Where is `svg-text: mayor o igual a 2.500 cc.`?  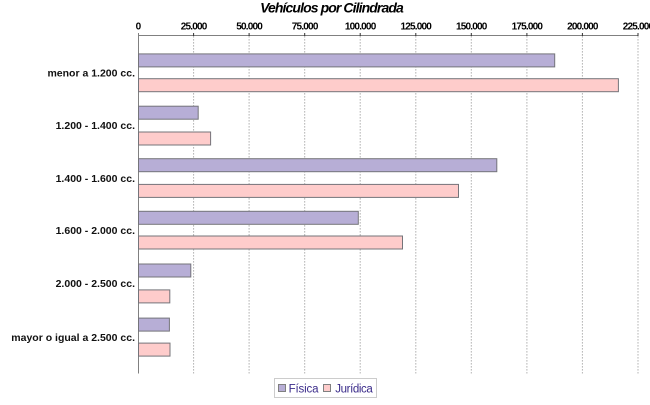
svg-text: mayor o igual a 2.500 cc. is located at coordinates (73, 338).